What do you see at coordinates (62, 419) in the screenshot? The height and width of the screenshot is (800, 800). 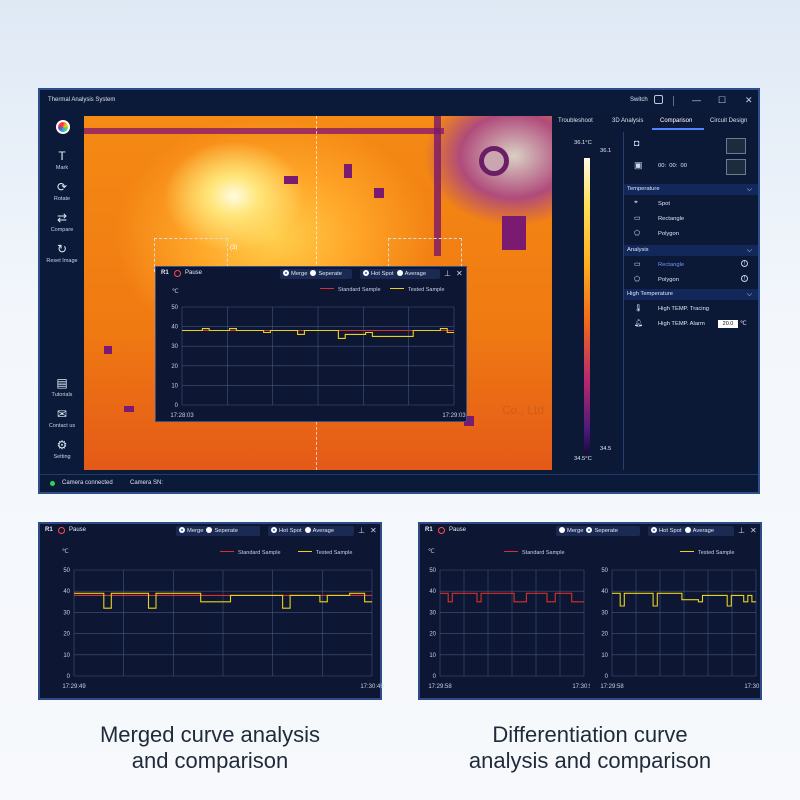 I see `contact-button: ✉ Contact us` at bounding box center [62, 419].